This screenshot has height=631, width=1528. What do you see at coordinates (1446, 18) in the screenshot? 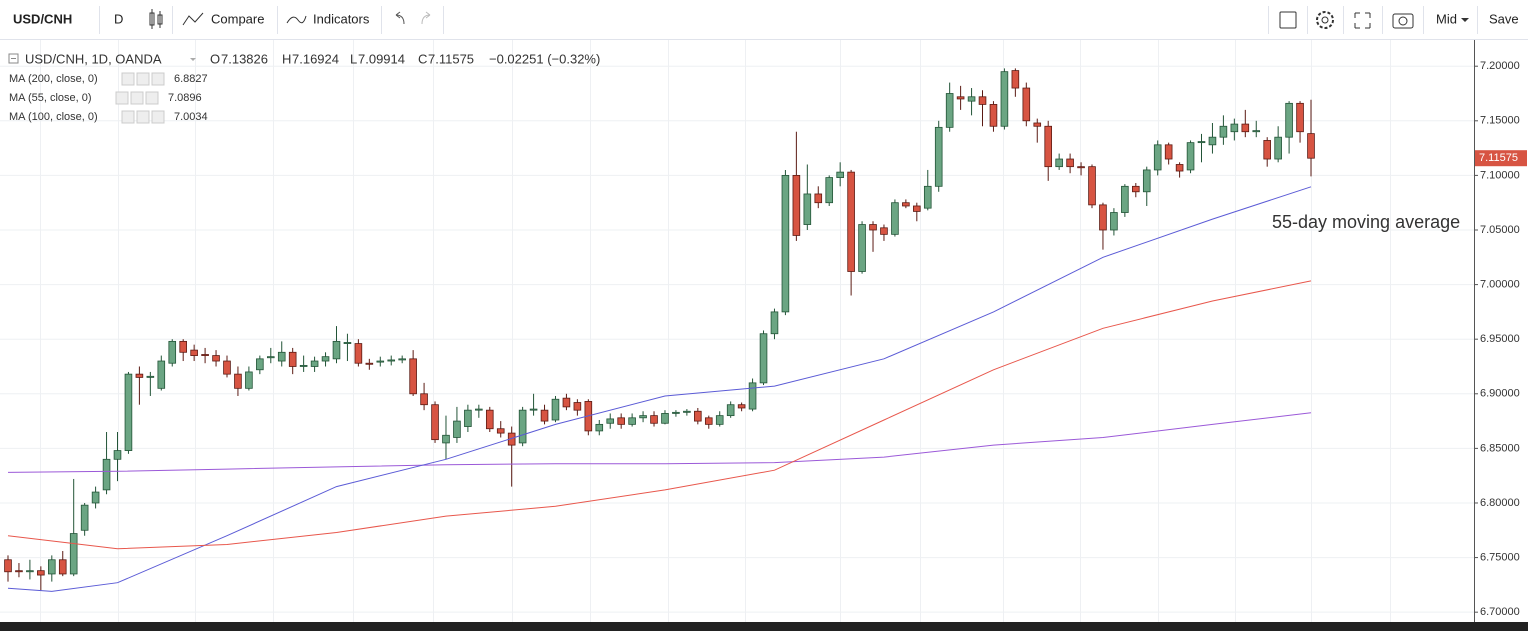
I see `price-source: Mid` at bounding box center [1446, 18].